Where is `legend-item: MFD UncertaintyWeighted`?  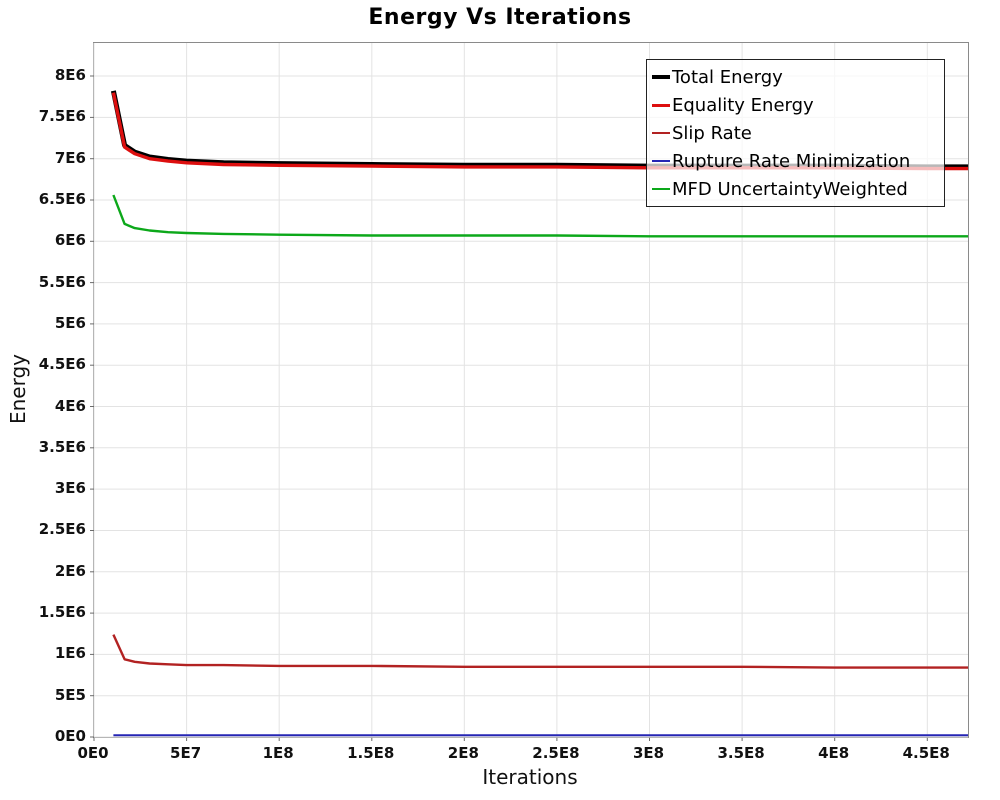 legend-item: MFD UncertaintyWeighted is located at coordinates (795, 189).